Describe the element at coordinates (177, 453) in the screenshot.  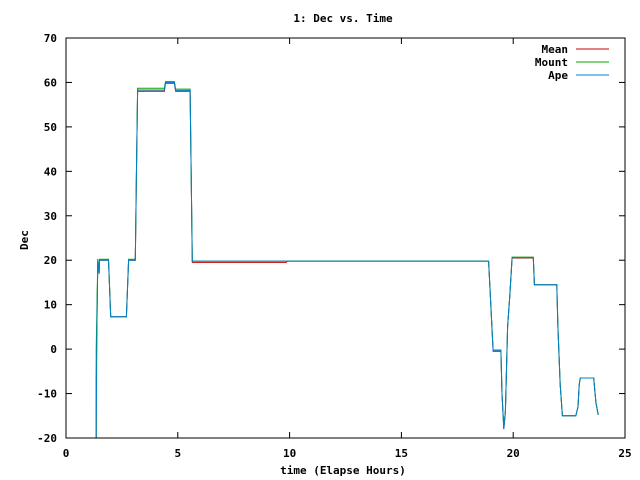
I see `x-tick-label: 5` at that location.